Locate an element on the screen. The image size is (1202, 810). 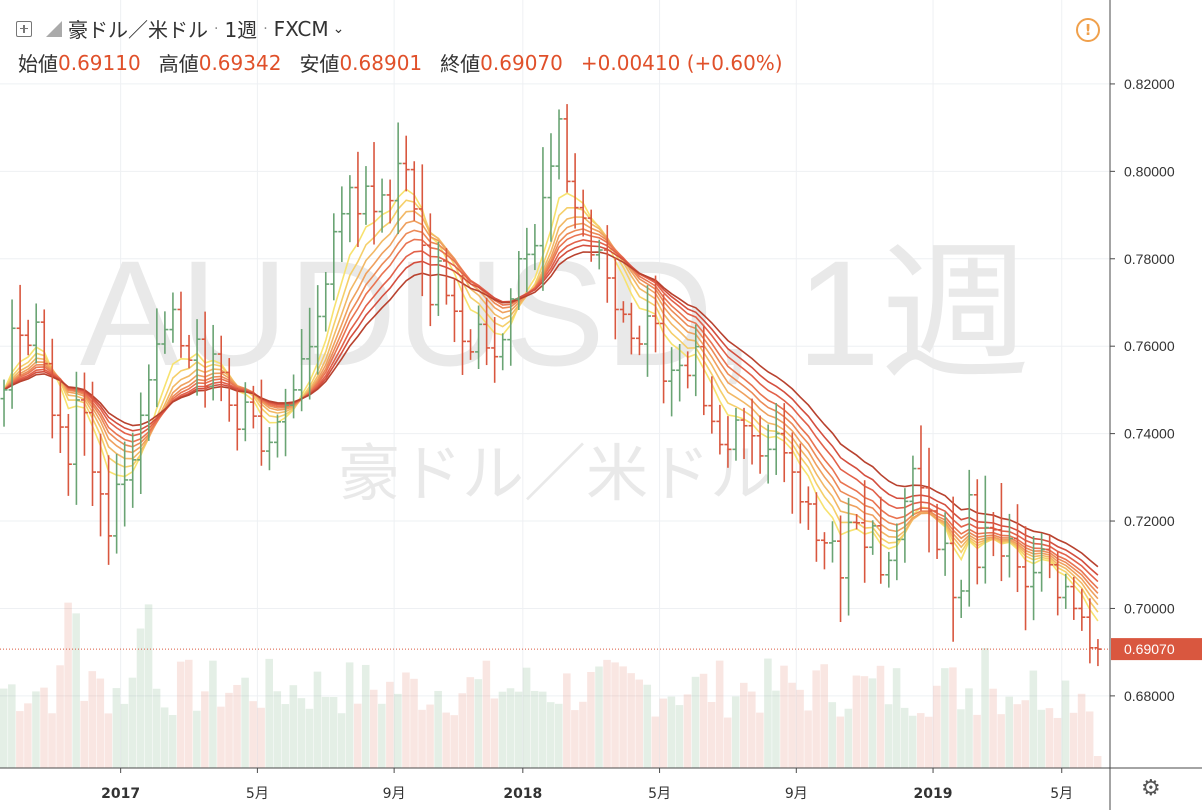
y-tick-label: 0.72000 is located at coordinates (1149, 521).